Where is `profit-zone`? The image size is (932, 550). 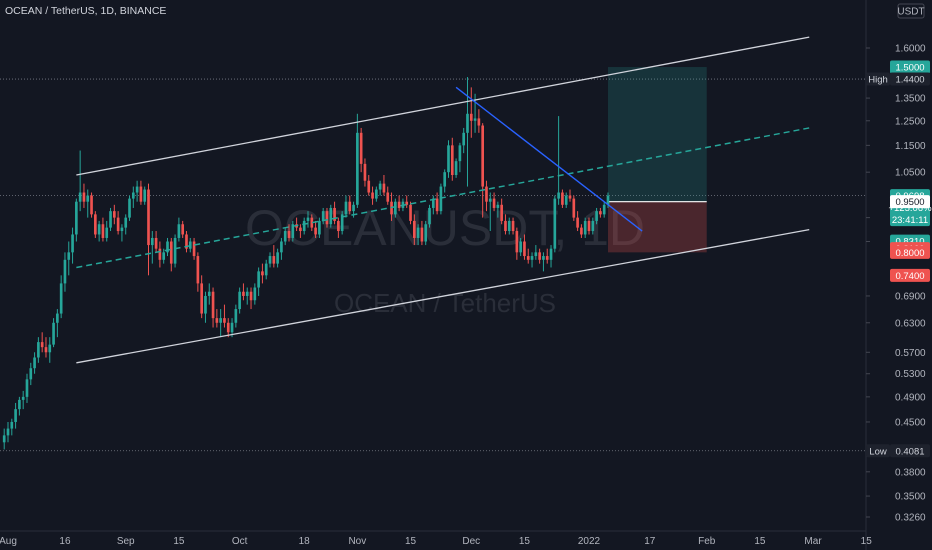 profit-zone is located at coordinates (657, 134).